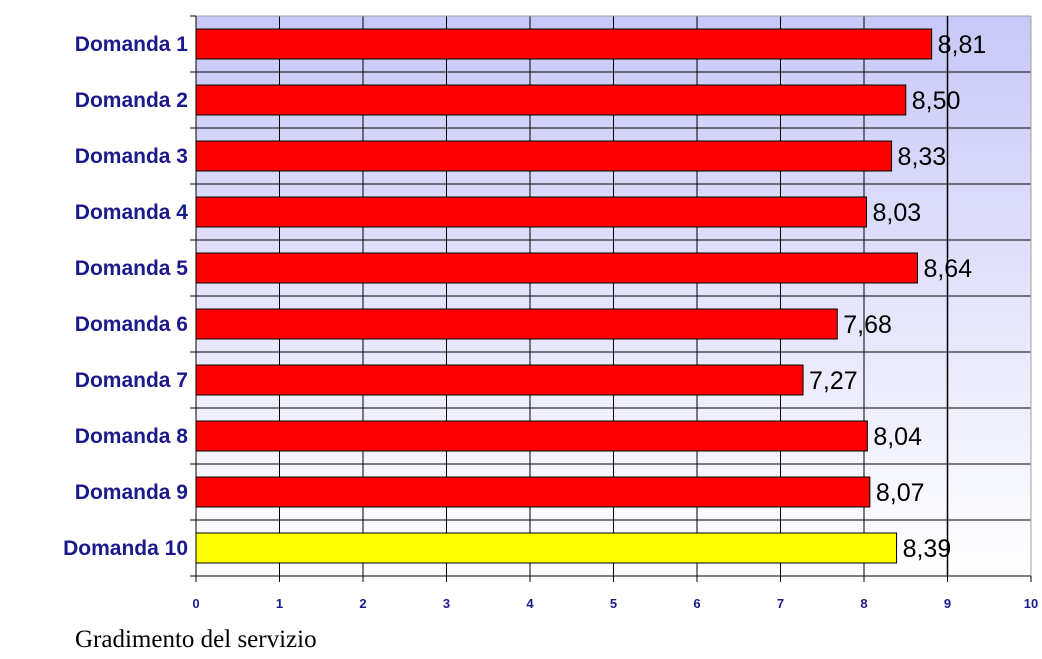  Describe the element at coordinates (962, 45) in the screenshot. I see `value-label: 8,81` at that location.